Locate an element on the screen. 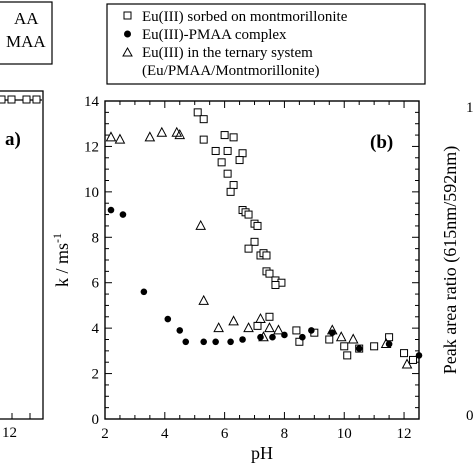 This screenshot has height=474, width=474. panel-a-plot-frame is located at coordinates (22, 255).